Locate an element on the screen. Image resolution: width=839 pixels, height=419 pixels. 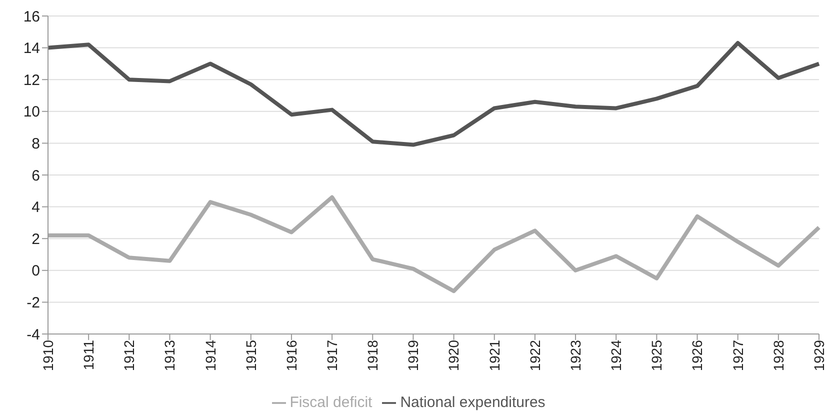
y-tick-label: 4 is located at coordinates (36, 207).